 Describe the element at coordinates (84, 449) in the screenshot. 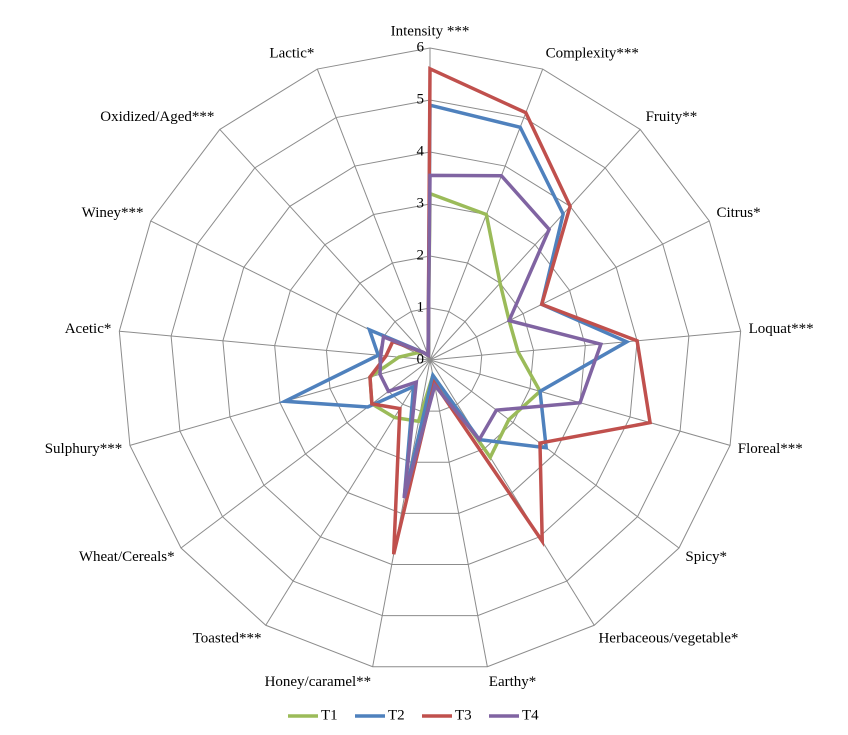

I see `category-label: Sulphury***` at that location.